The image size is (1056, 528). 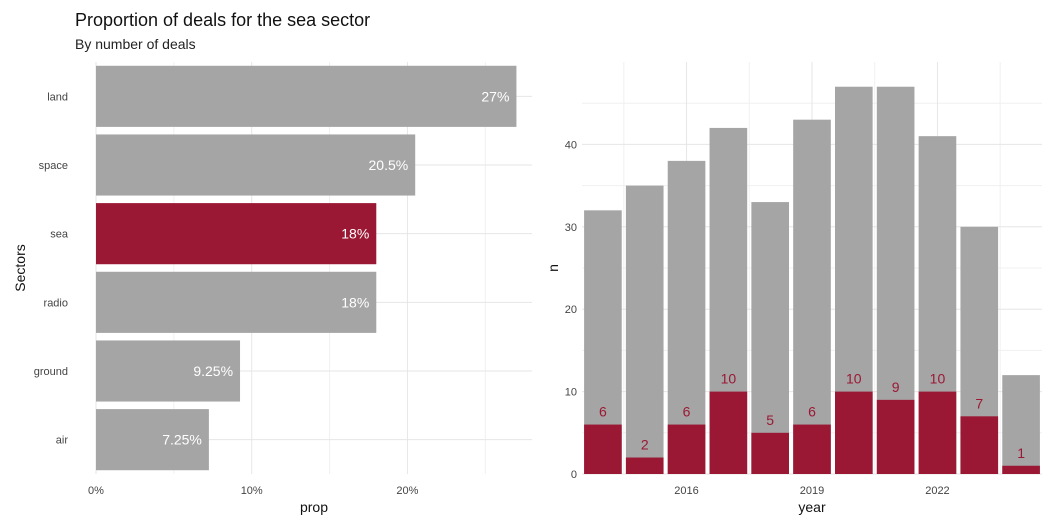 What do you see at coordinates (571, 393) in the screenshot?
I see `y-tick-label: 10` at bounding box center [571, 393].